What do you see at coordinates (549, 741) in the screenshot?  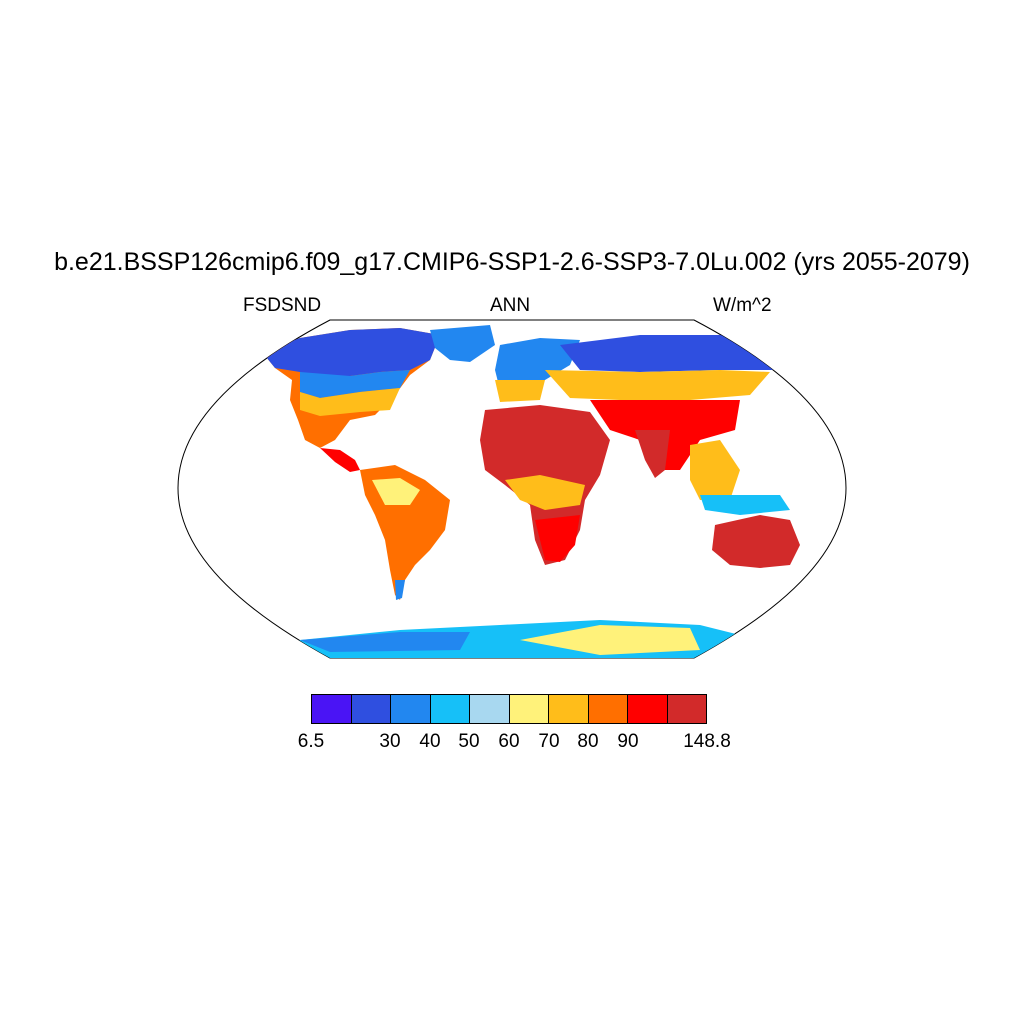 I see `colorbar-label: 70` at bounding box center [549, 741].